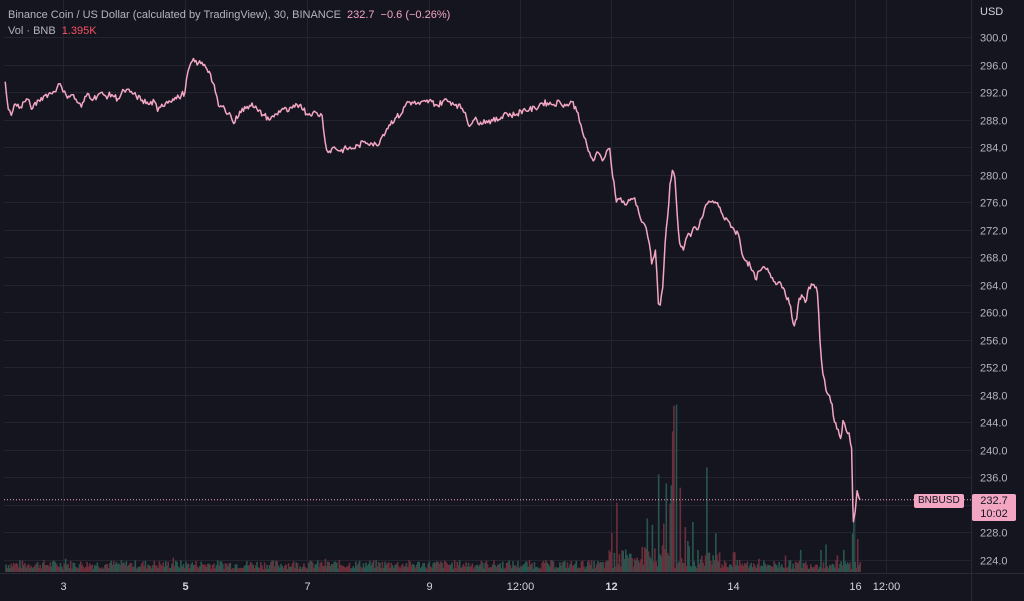 The height and width of the screenshot is (601, 1024). Describe the element at coordinates (992, 12) in the screenshot. I see `currency-label: USD` at that location.